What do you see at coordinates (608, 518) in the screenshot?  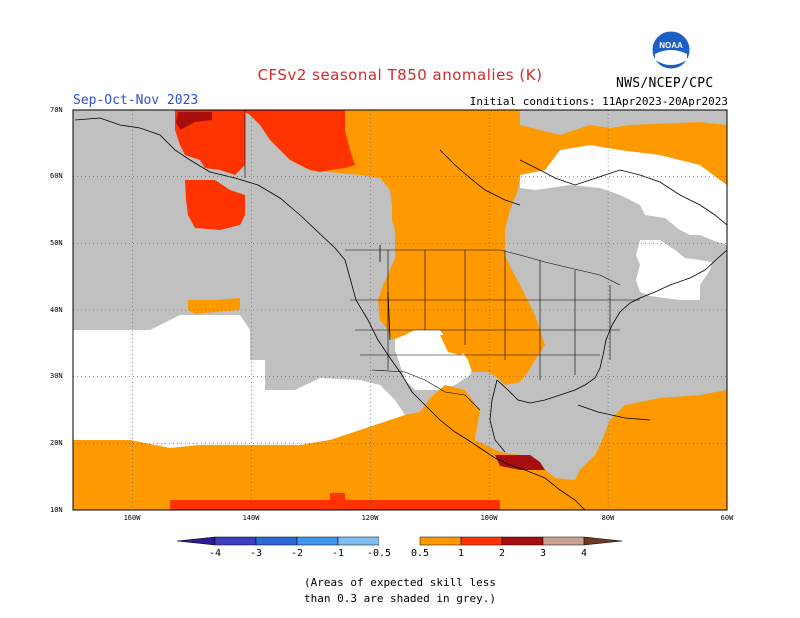 I see `lon-label-80w: 80W` at bounding box center [608, 518].